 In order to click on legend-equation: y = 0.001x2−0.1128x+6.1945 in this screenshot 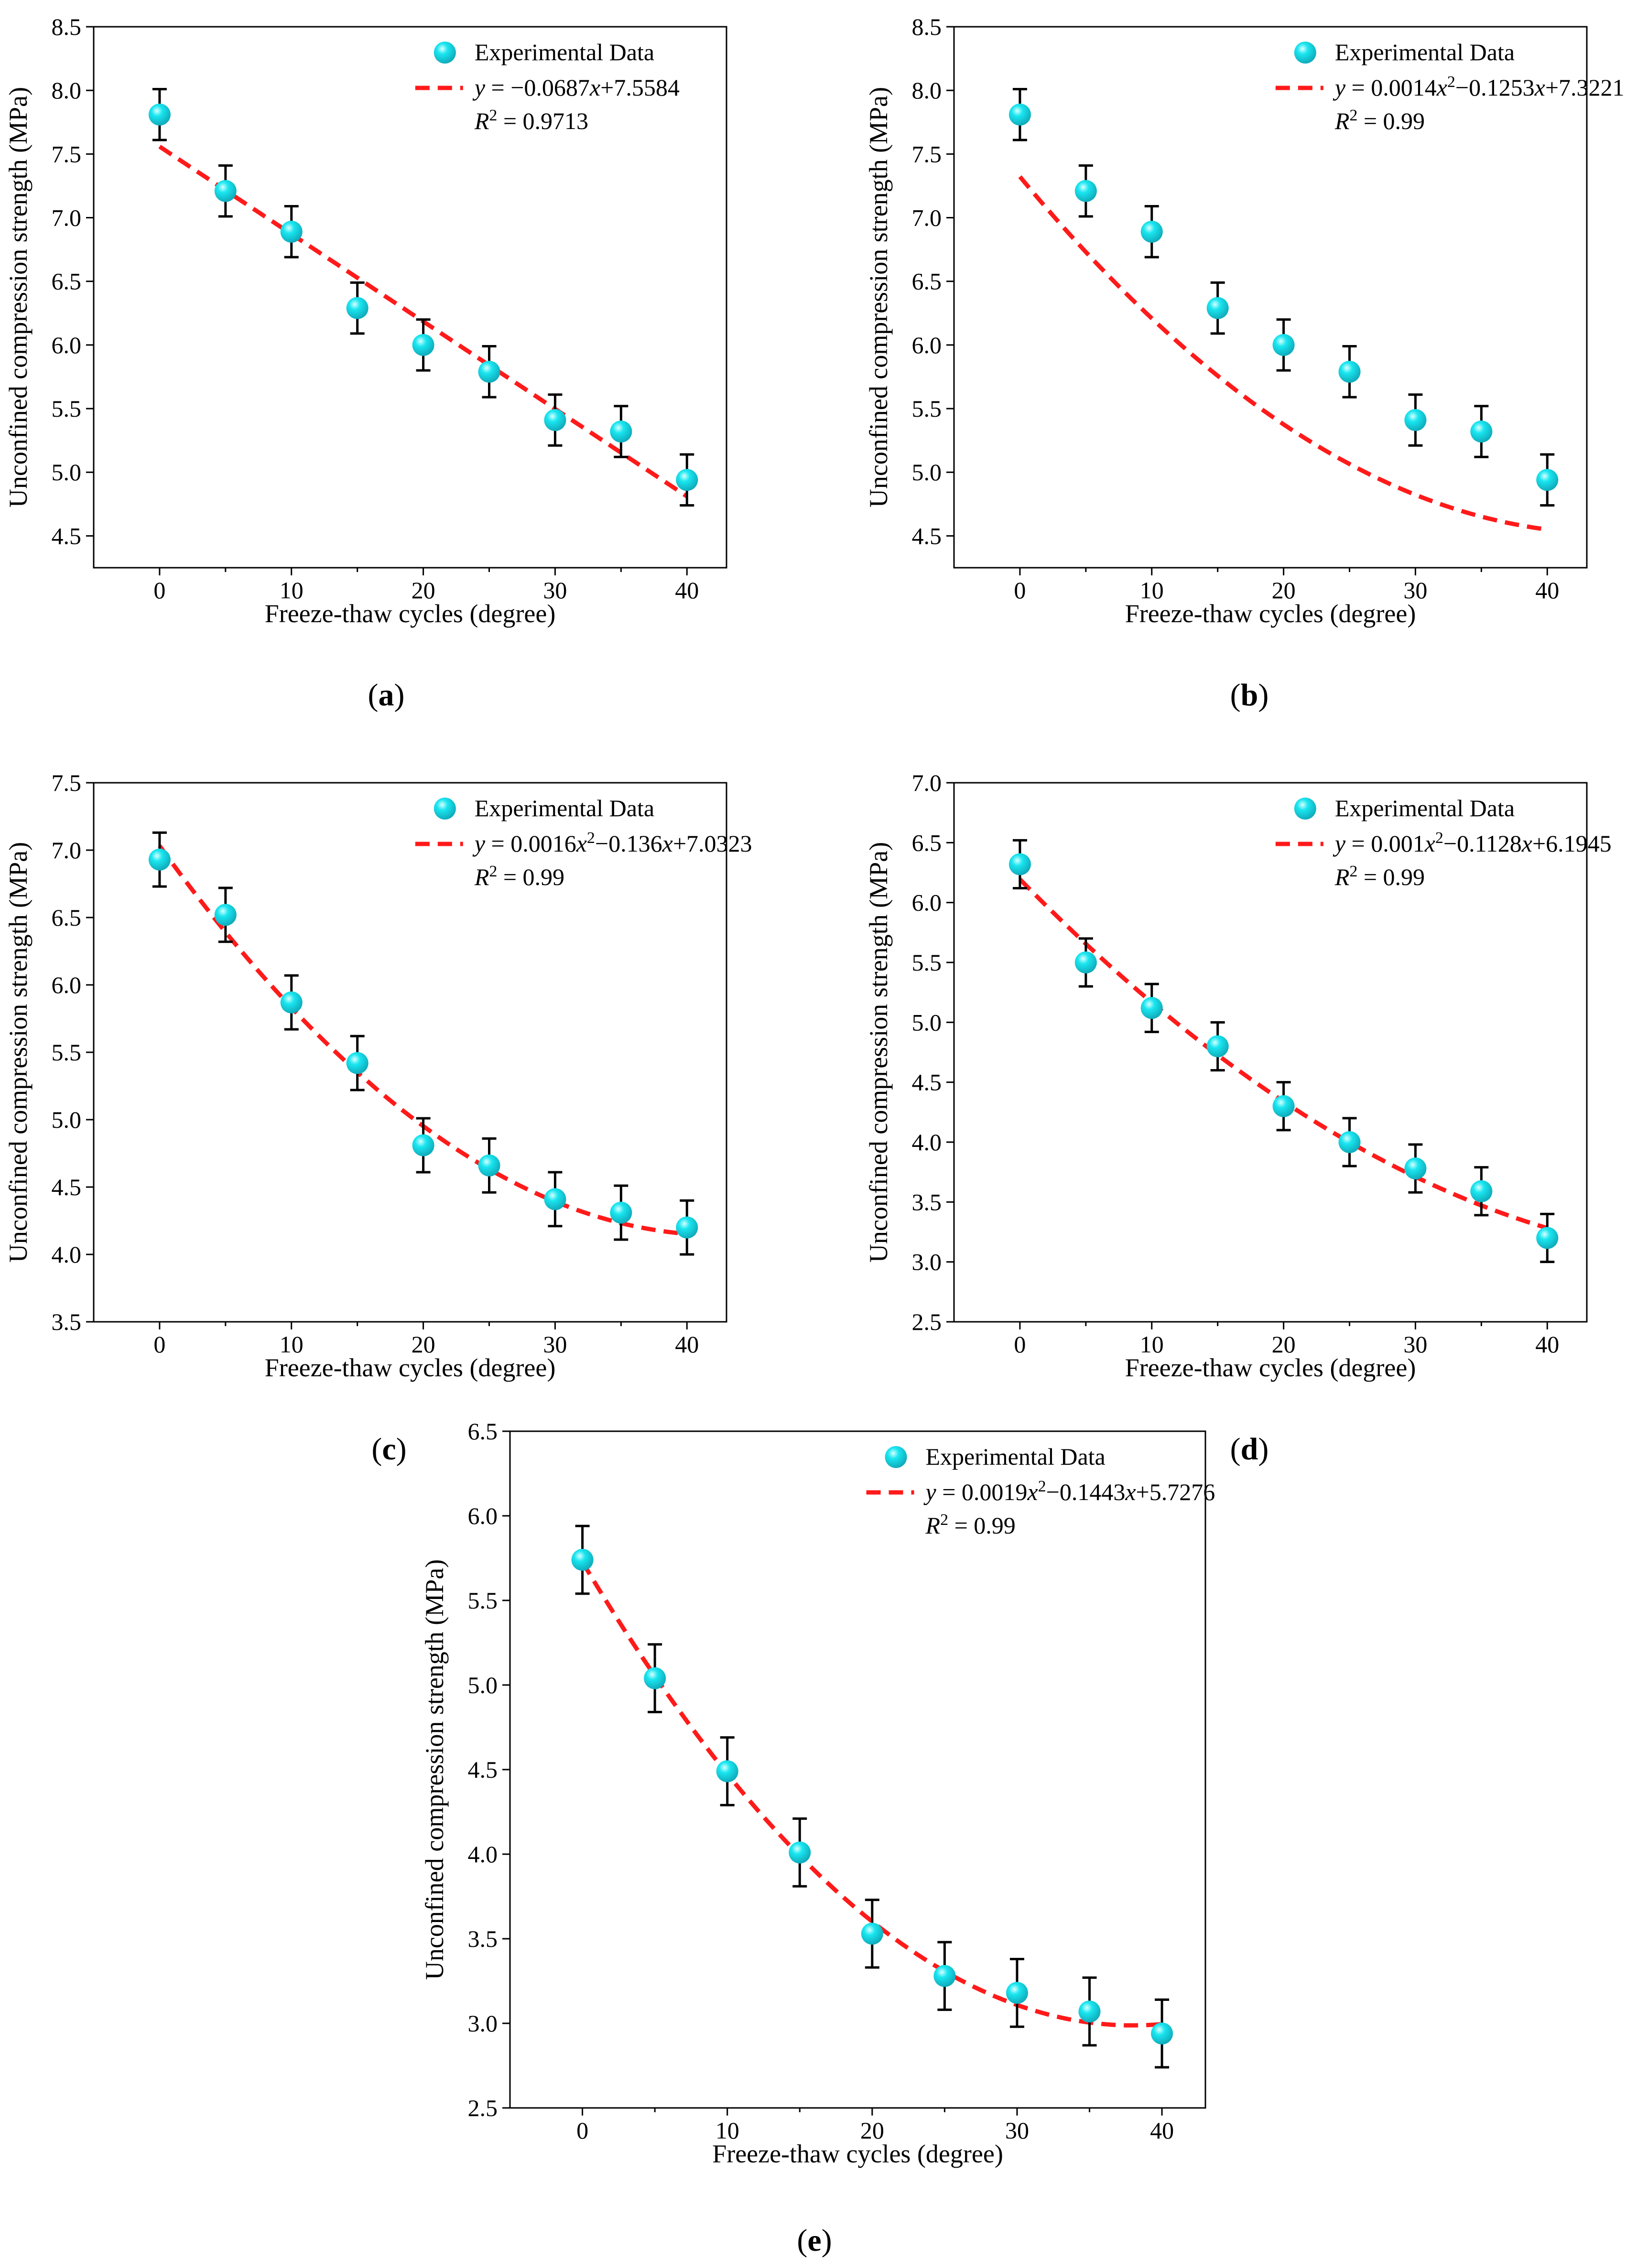, I will do `click(1473, 843)`.